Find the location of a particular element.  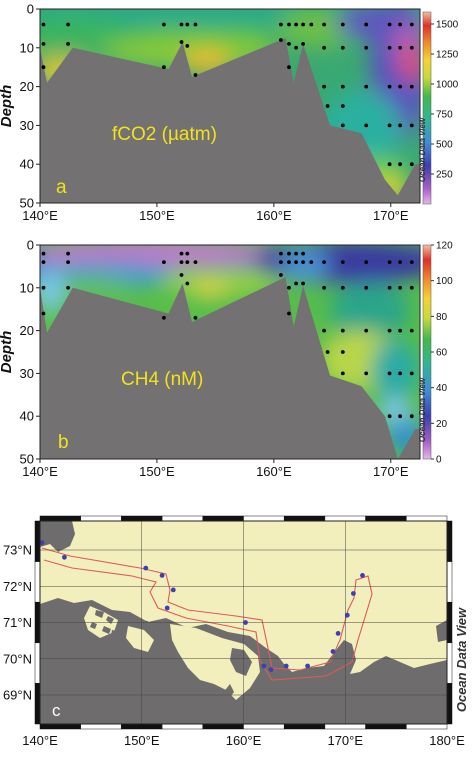

y-axis-b: 0 10 20 30 40 50 is located at coordinates (30, 352).